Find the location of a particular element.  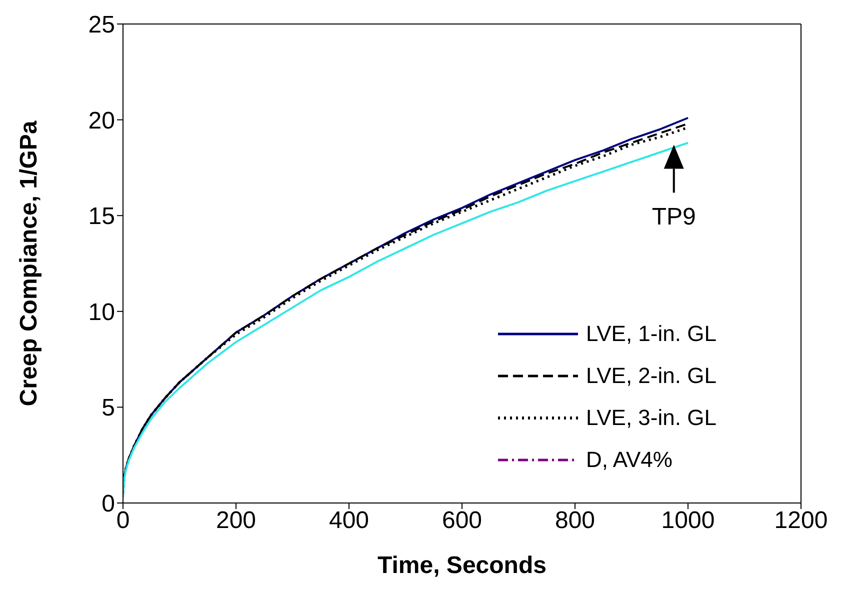

y-tick-label: 5 is located at coordinates (108, 408).